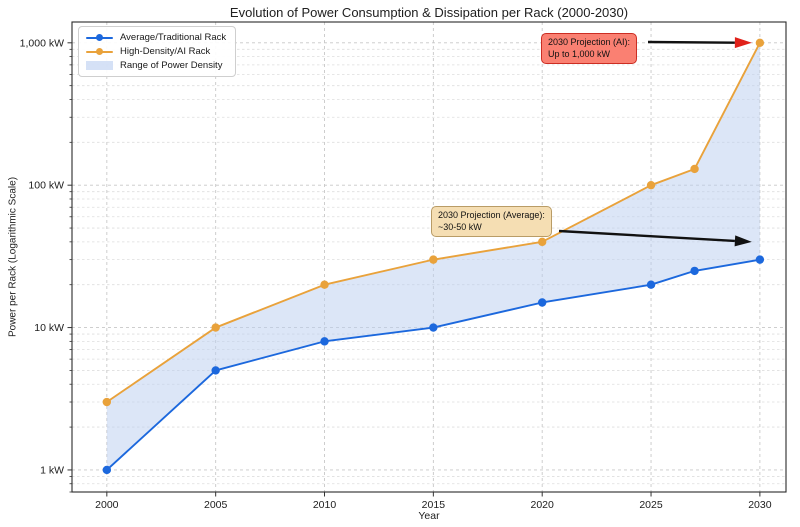 Image resolution: width=800 pixels, height=527 pixels. Describe the element at coordinates (491, 222) in the screenshot. I see `annotation-average-projection: 2030 Projection (Average): ~30-50 kW` at that location.